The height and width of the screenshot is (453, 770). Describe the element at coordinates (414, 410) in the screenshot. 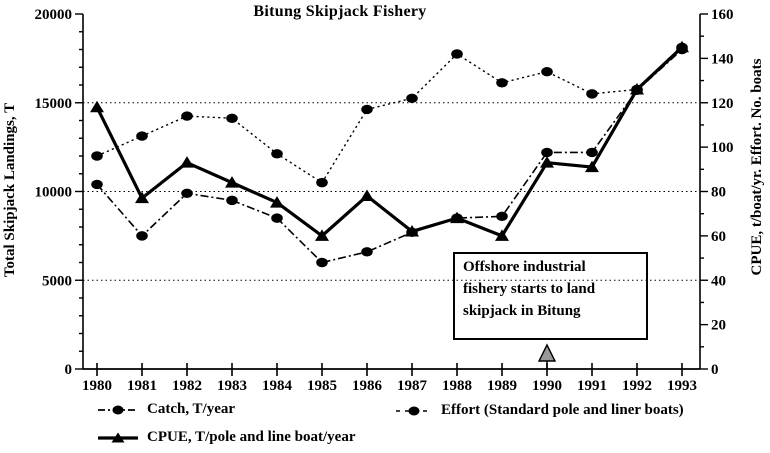

I see `effort-legend-marker-icon` at that location.